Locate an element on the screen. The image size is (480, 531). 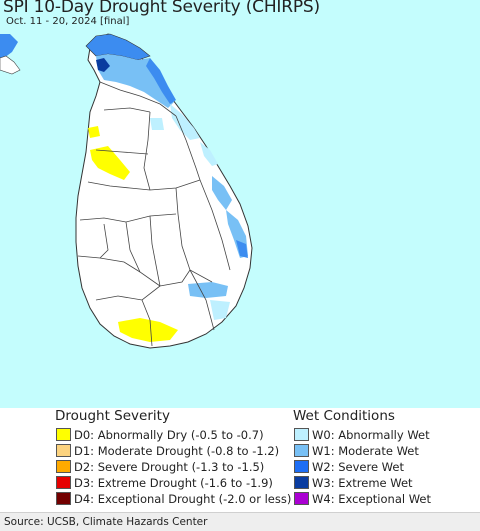
legend-label-w0: W0: Abnormally Wet is located at coordinates (371, 434).